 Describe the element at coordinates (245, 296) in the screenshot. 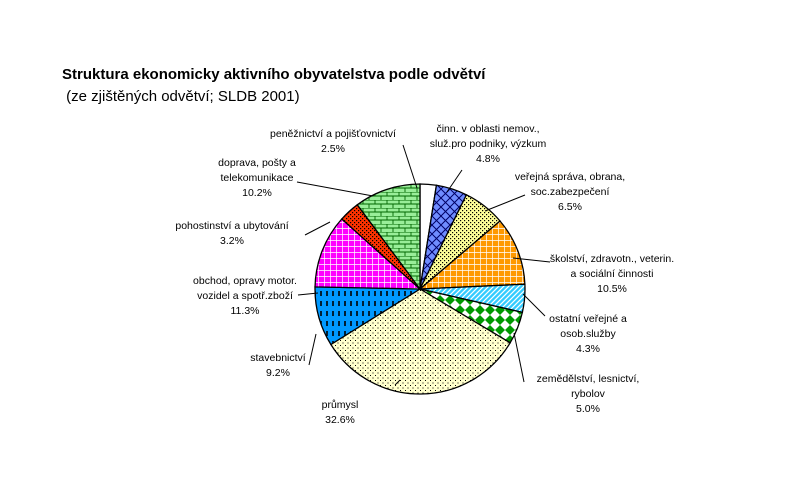

I see `slice-category-label: vozidel a spotř.zboží` at that location.